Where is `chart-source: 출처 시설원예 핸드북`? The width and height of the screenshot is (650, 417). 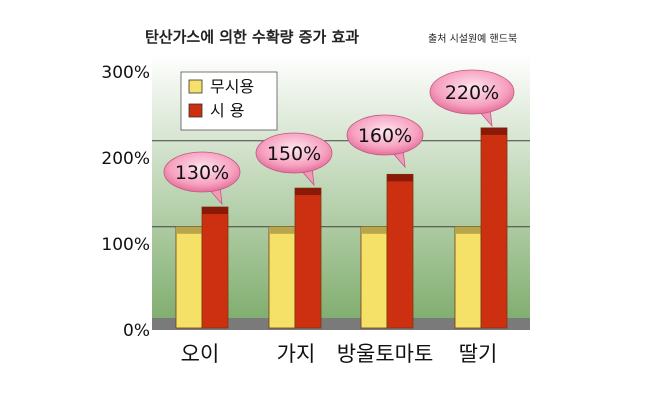
chart-source: 출처 시설원예 핸드북 is located at coordinates (472, 39).